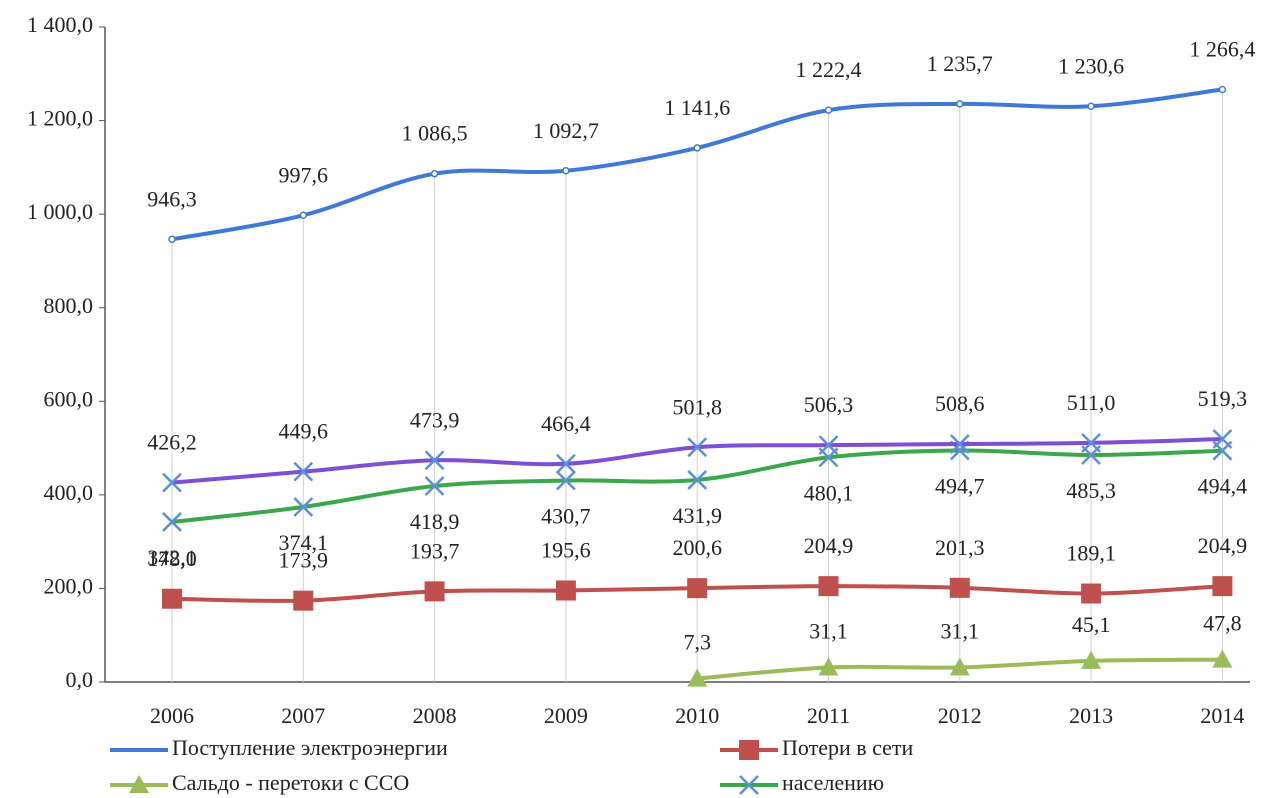 The width and height of the screenshot is (1286, 798). I want to click on data-label: 506,3, so click(829, 404).